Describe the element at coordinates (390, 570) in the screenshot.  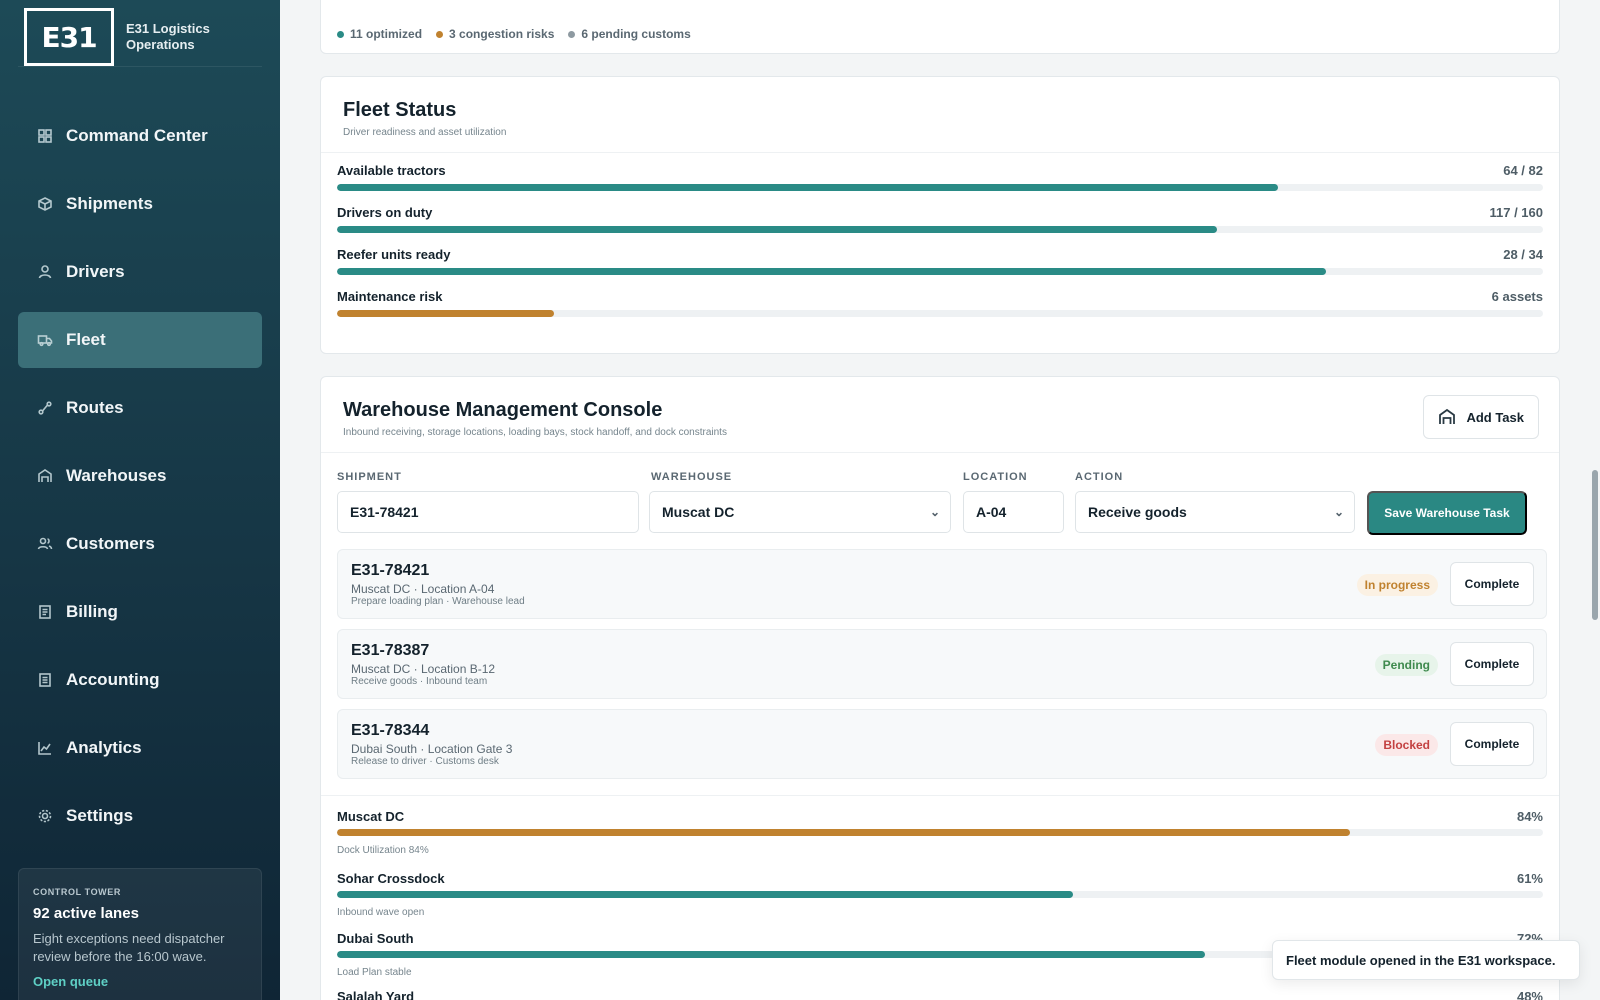
I see `task-id: E31-78421` at that location.